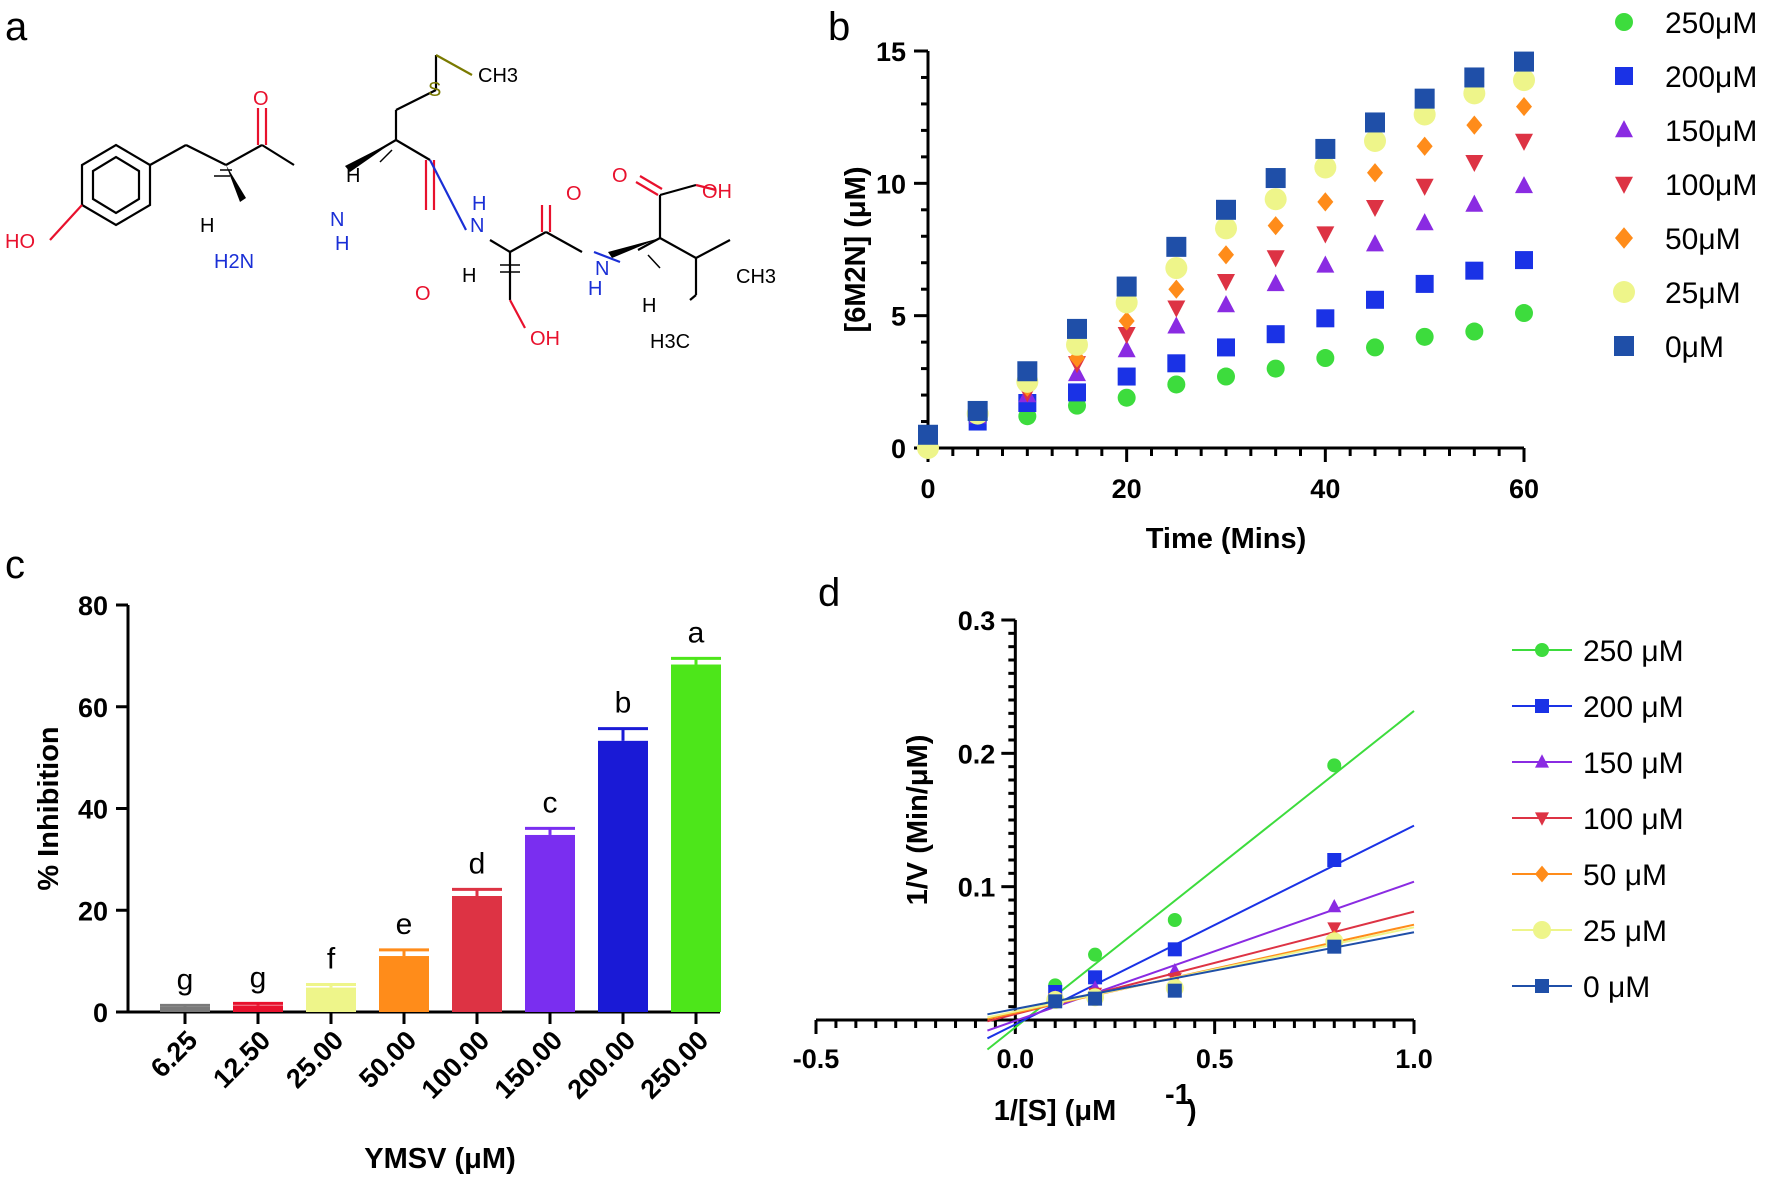  I want to click on legend-label: 150 μM, so click(1633, 763).